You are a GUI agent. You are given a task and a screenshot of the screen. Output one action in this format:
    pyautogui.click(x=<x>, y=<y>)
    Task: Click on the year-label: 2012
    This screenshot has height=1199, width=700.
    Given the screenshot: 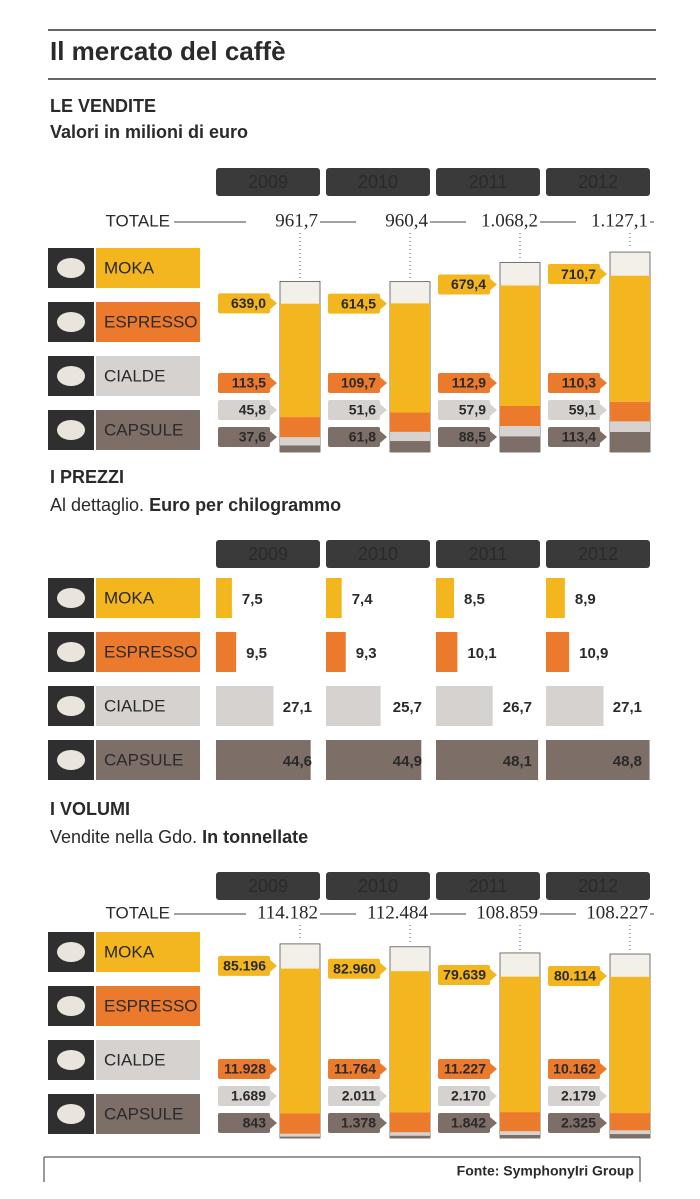 What is the action you would take?
    pyautogui.click(x=598, y=182)
    